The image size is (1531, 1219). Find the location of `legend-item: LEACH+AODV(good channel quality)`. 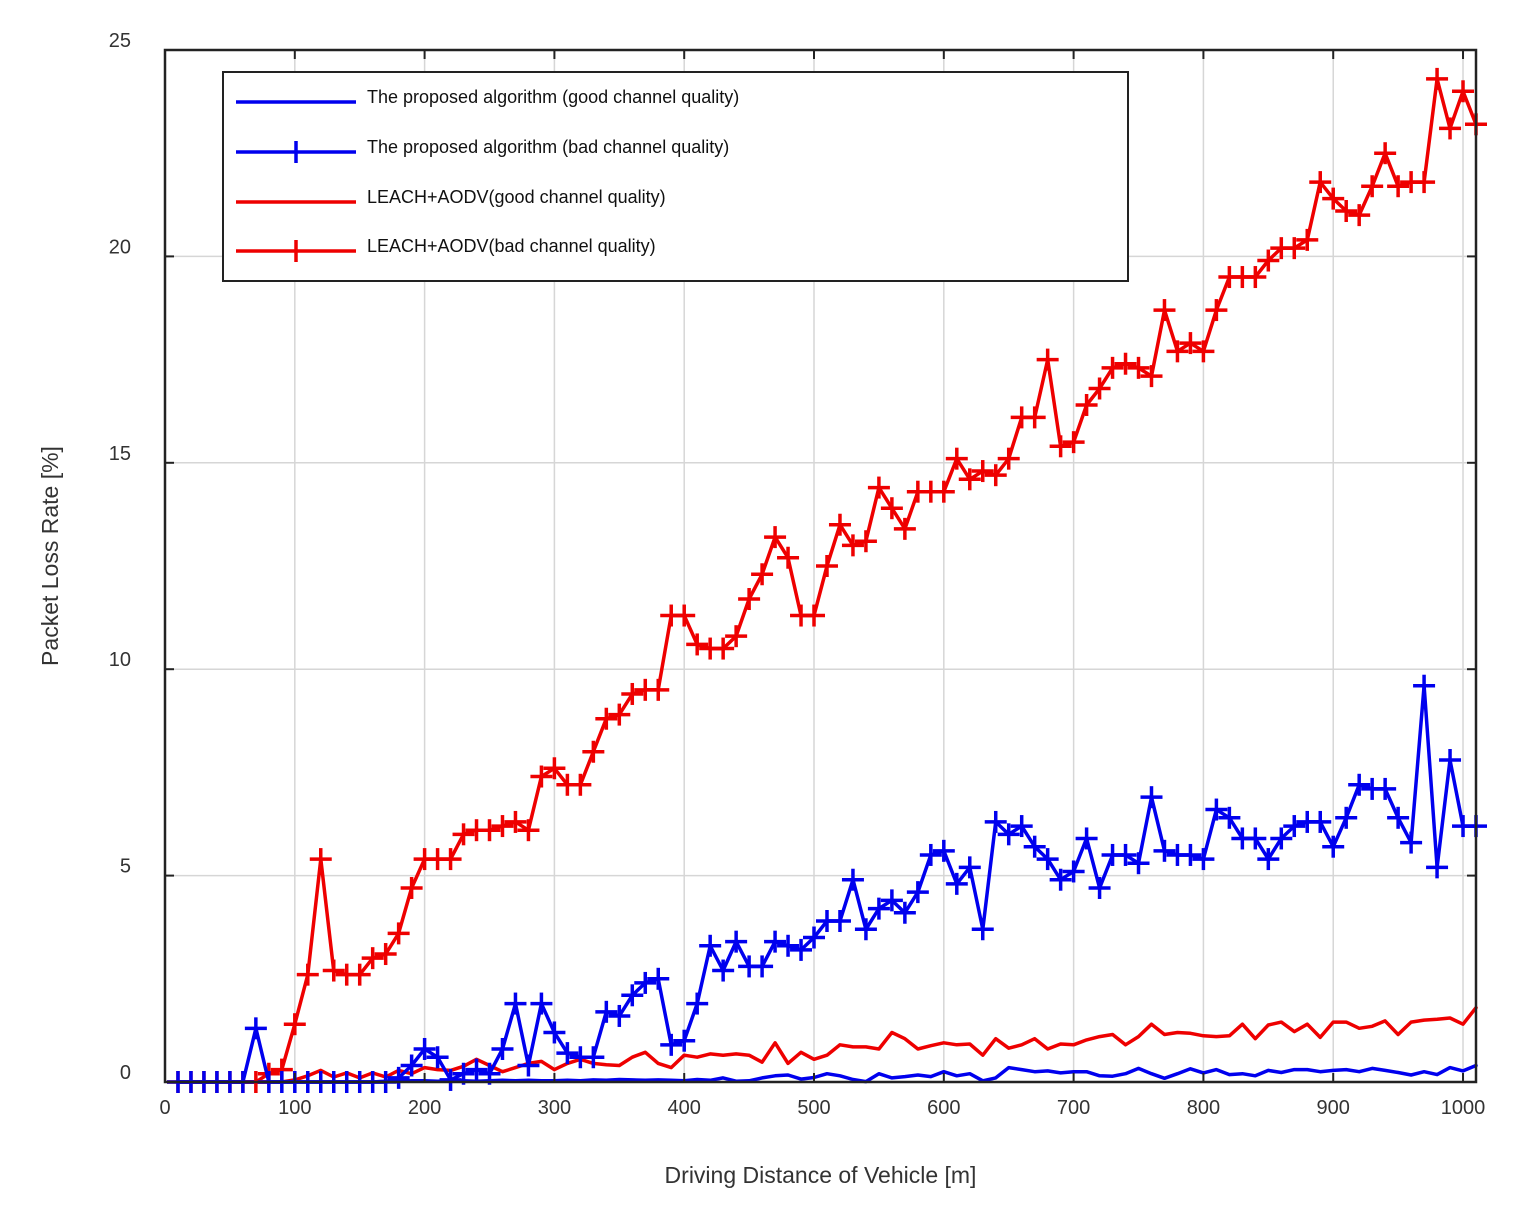

legend-item: LEACH+AODV(good channel quality) is located at coordinates (451, 197).